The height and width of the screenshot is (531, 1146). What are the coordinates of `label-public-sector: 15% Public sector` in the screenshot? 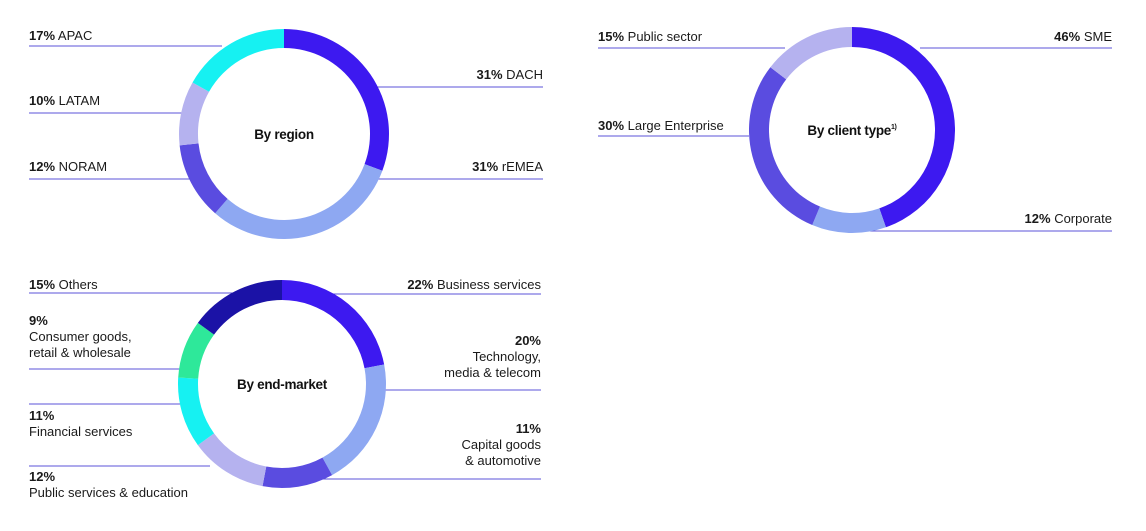 It's located at (650, 36).